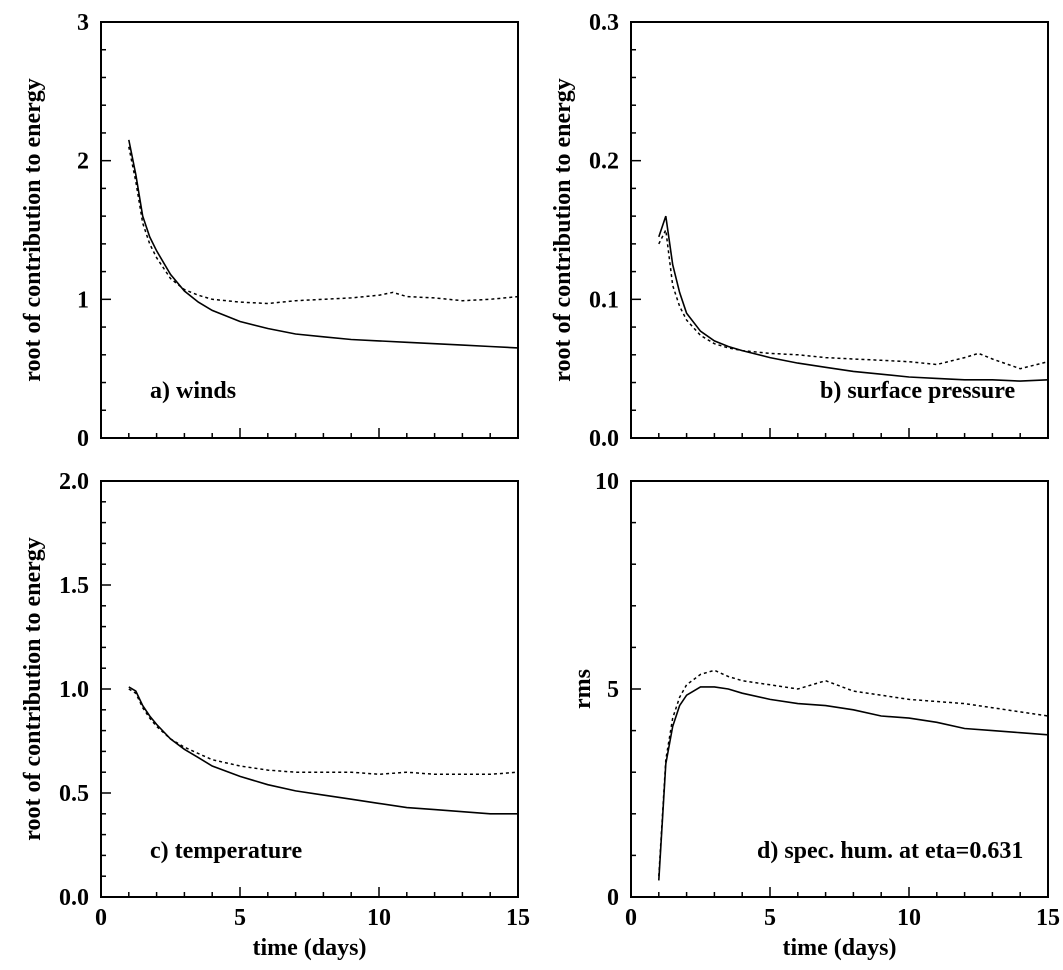 This screenshot has width=1063, height=970. What do you see at coordinates (74, 586) in the screenshot?
I see `panel-c-ytick-label: 1.5` at bounding box center [74, 586].